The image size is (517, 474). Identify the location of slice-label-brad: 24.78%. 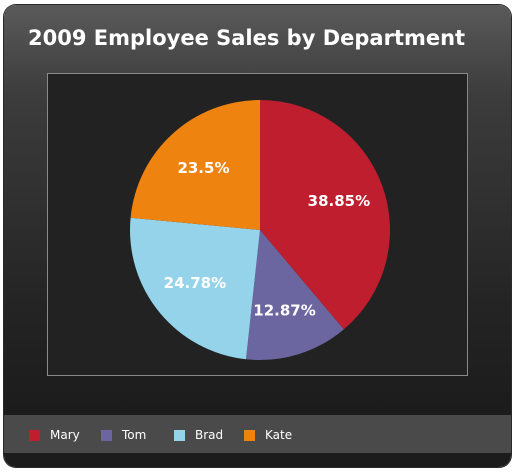
(195, 283).